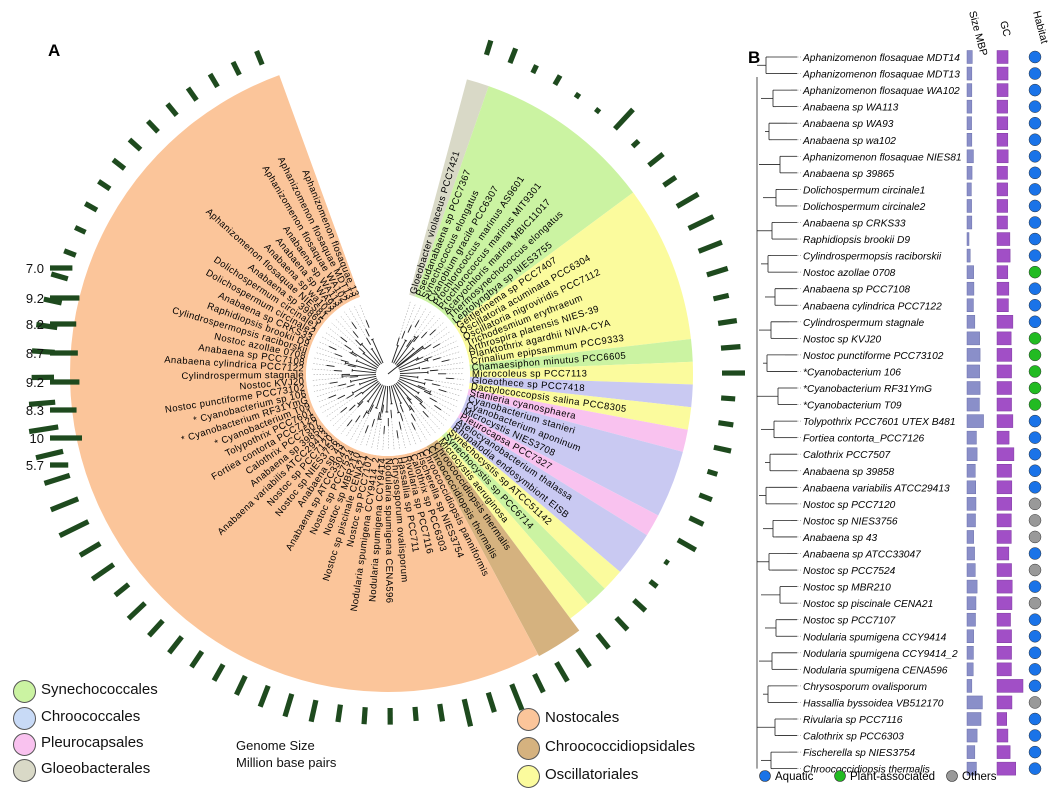 The image size is (1057, 798). What do you see at coordinates (919, 372) in the screenshot?
I see `taxon-row: *Cyanobacterium 106` at bounding box center [919, 372].